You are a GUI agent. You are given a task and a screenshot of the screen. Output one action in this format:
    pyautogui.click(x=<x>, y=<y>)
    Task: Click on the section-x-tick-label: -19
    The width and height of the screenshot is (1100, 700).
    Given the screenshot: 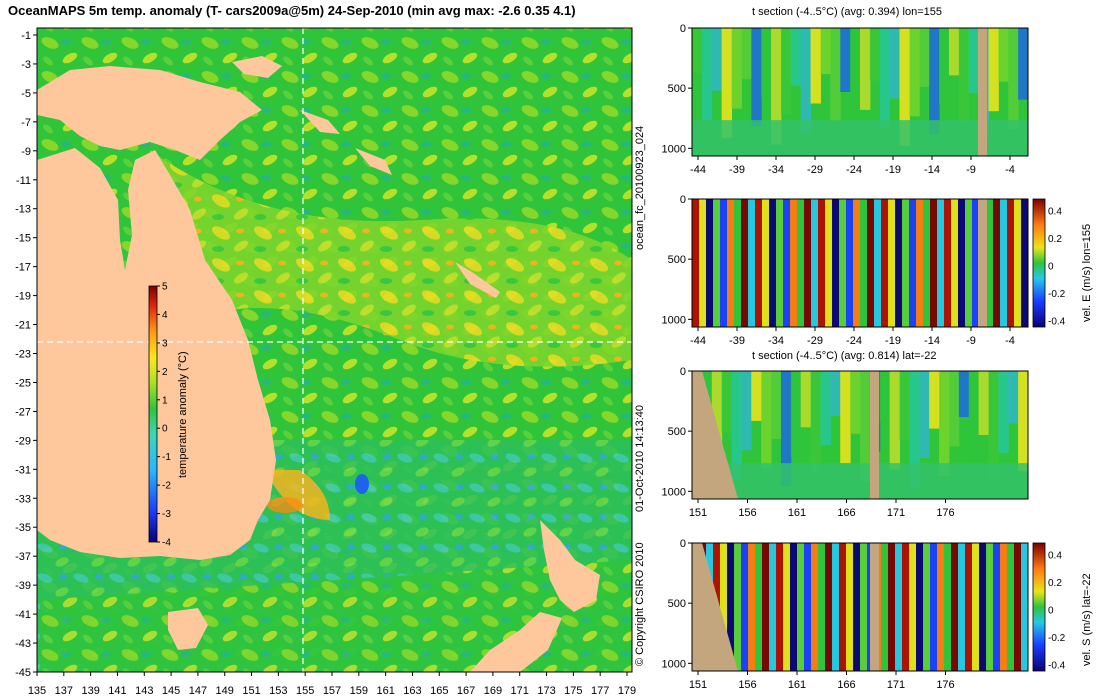 What is the action you would take?
    pyautogui.click(x=893, y=170)
    